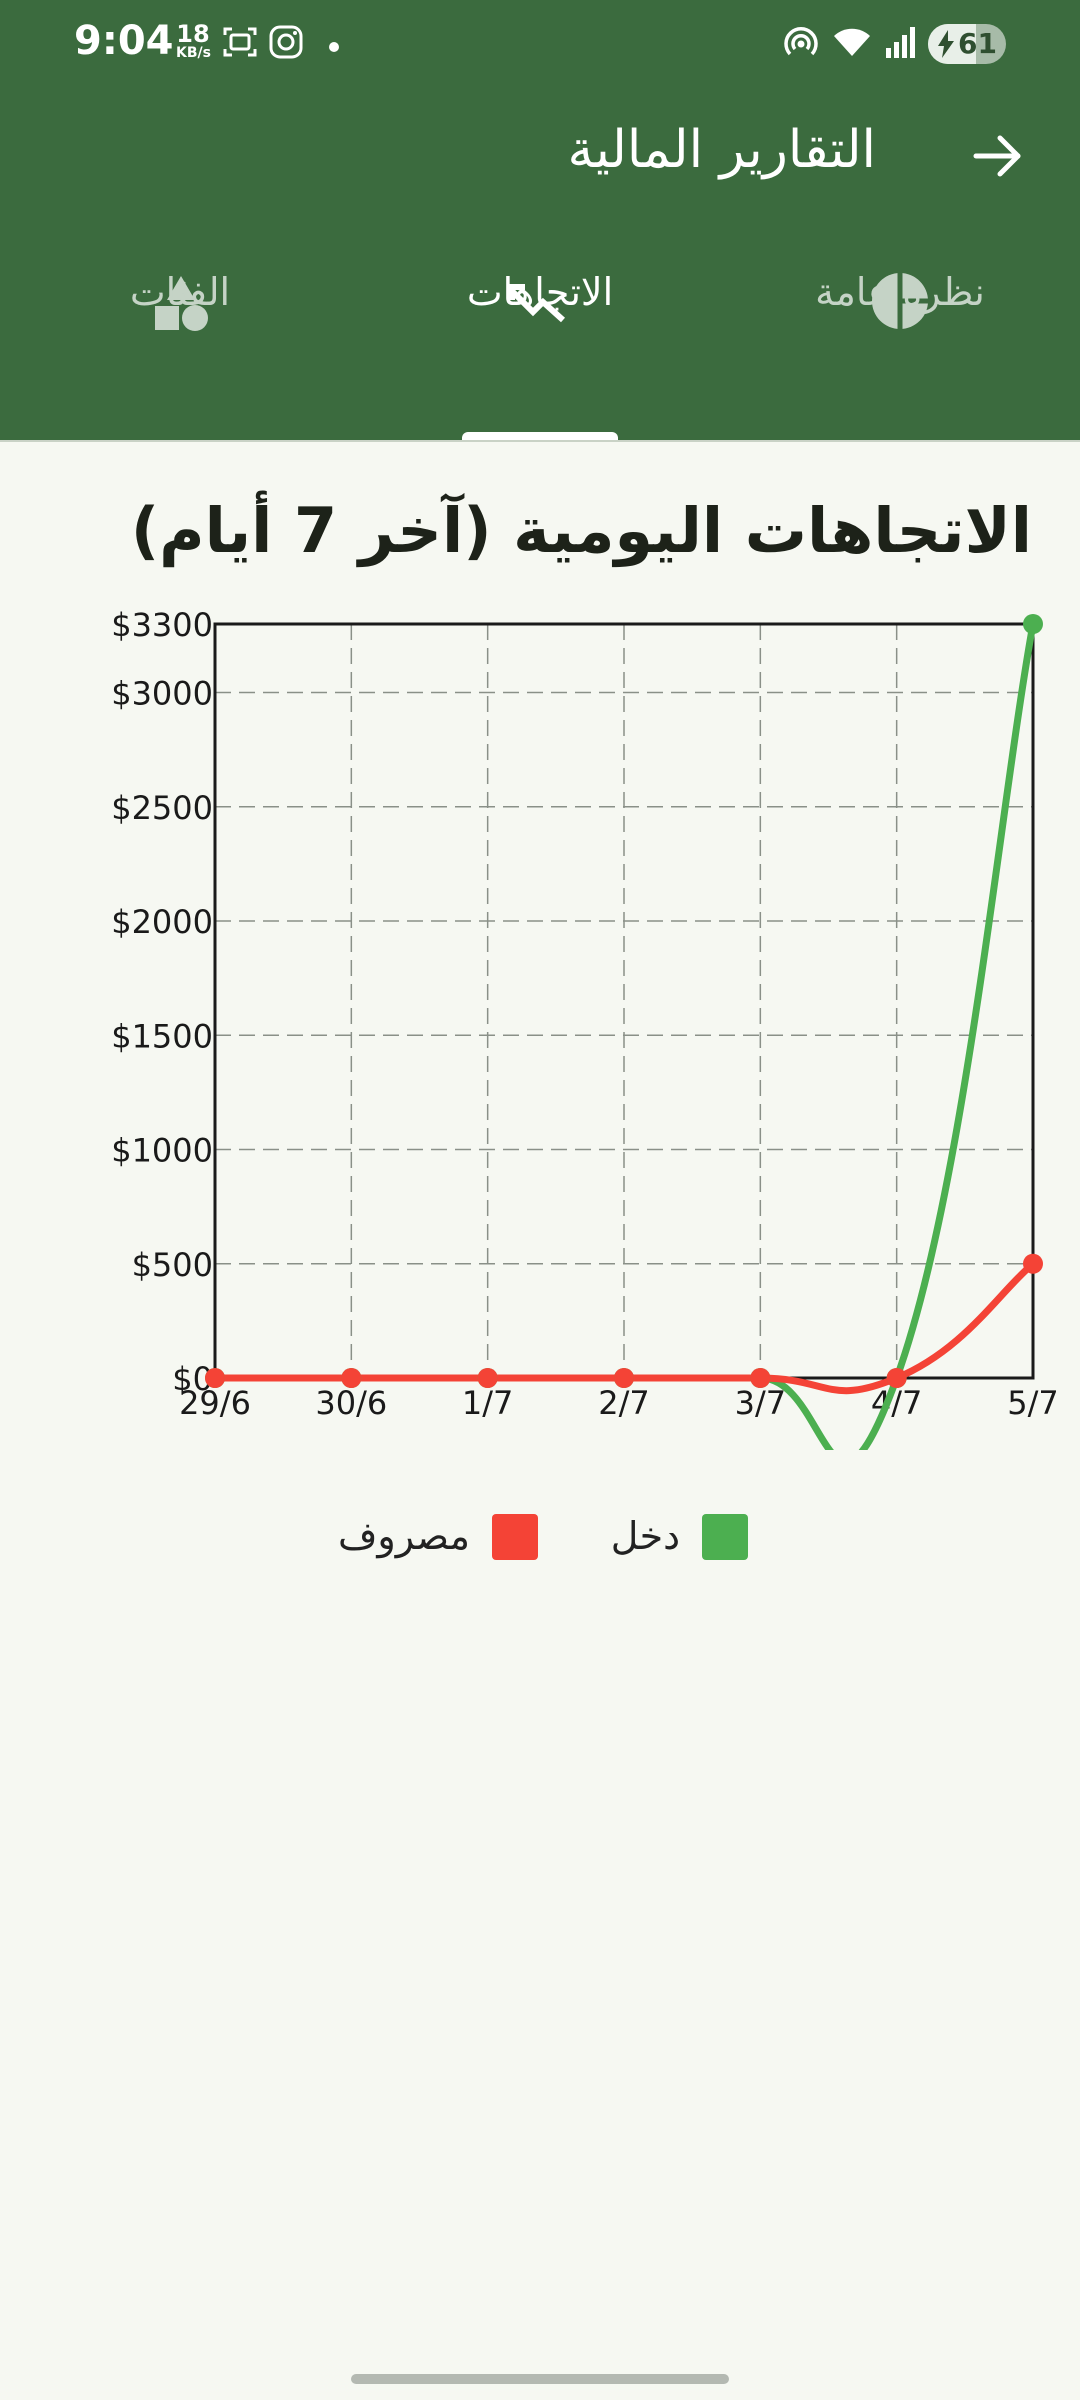 The width and height of the screenshot is (1080, 2400). I want to click on arrow-forward-icon, so click(998, 158).